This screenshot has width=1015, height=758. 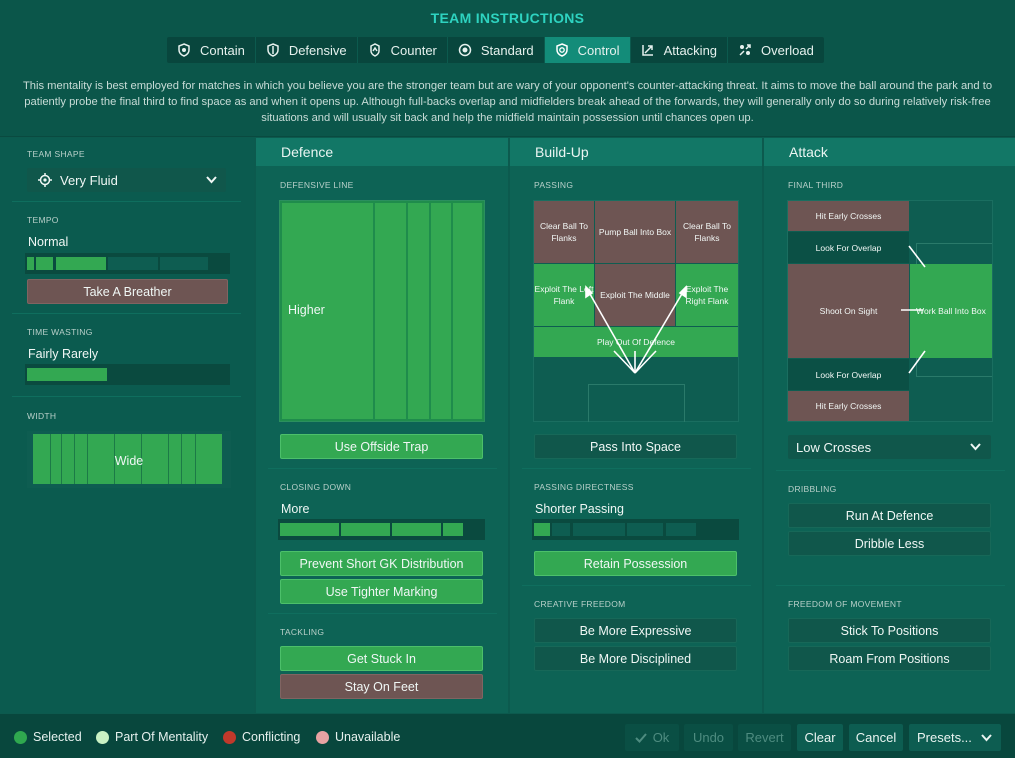 I want to click on legend-label: Selected, so click(x=57, y=737).